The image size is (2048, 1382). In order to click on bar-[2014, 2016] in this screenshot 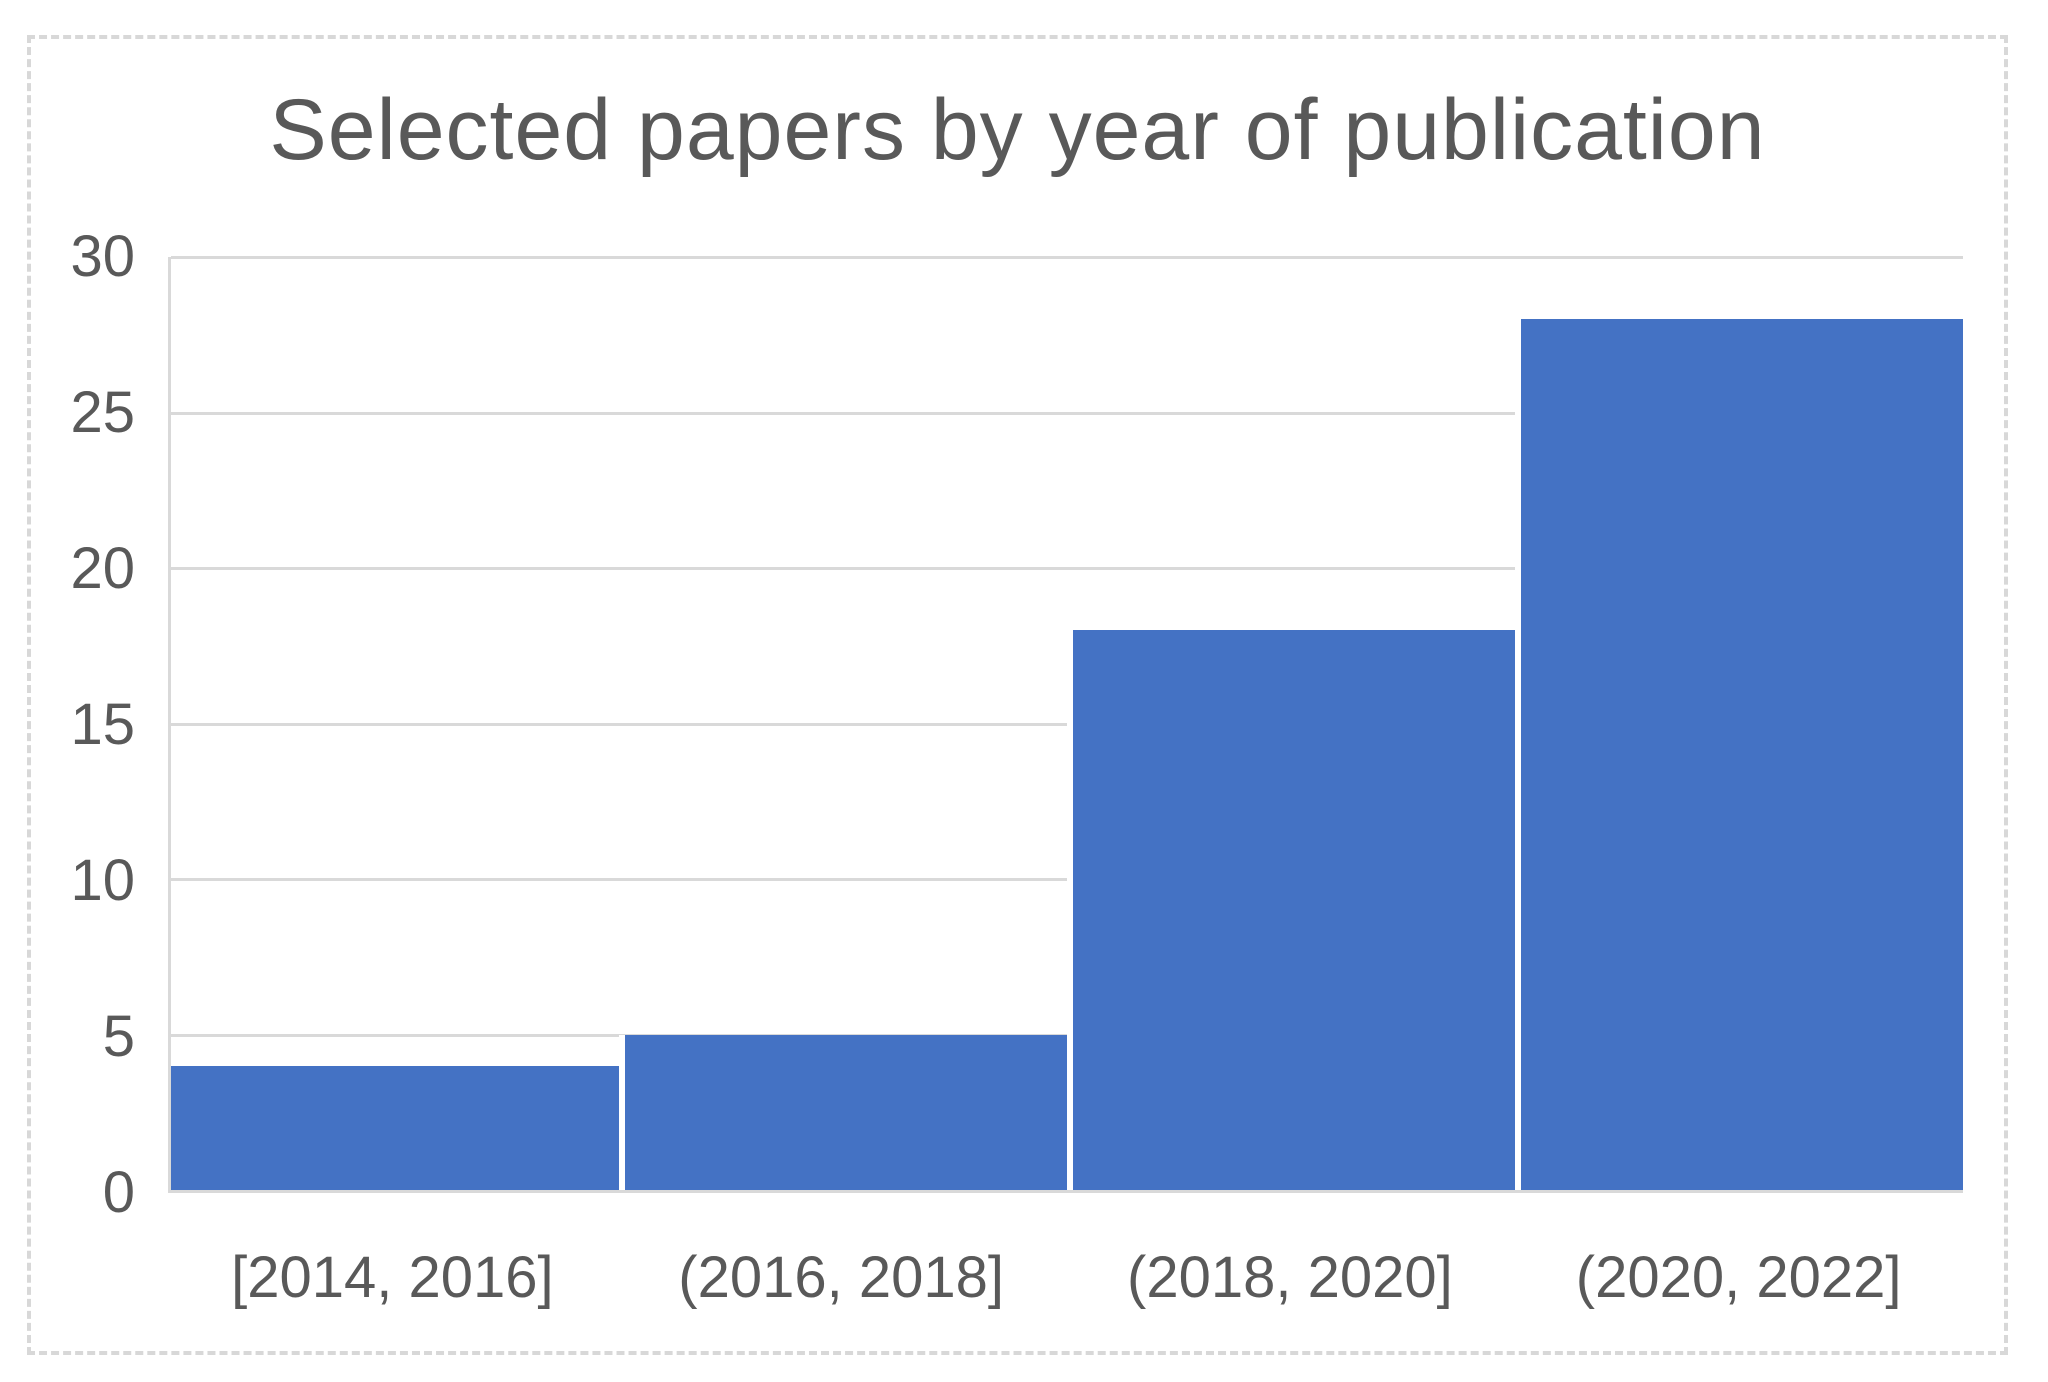, I will do `click(395, 1127)`.